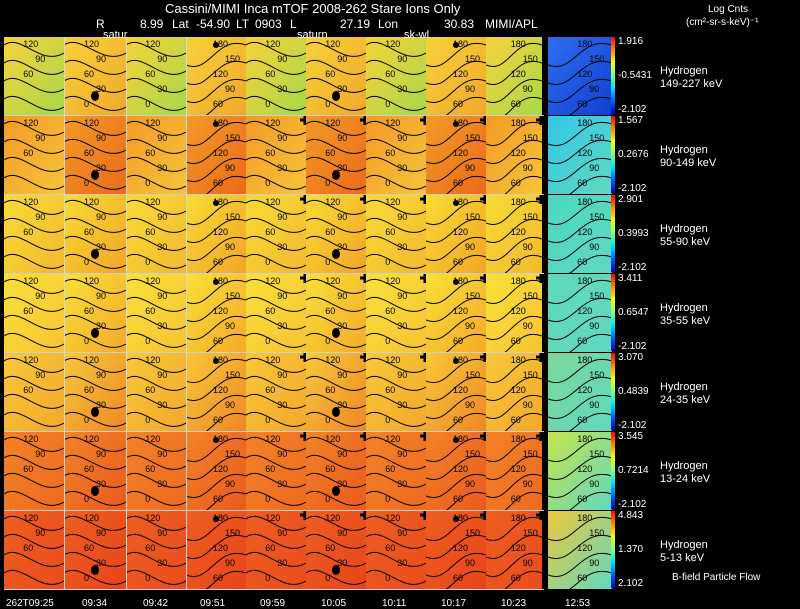  Describe the element at coordinates (213, 603) in the screenshot. I see `time-tick: 09:51` at that location.